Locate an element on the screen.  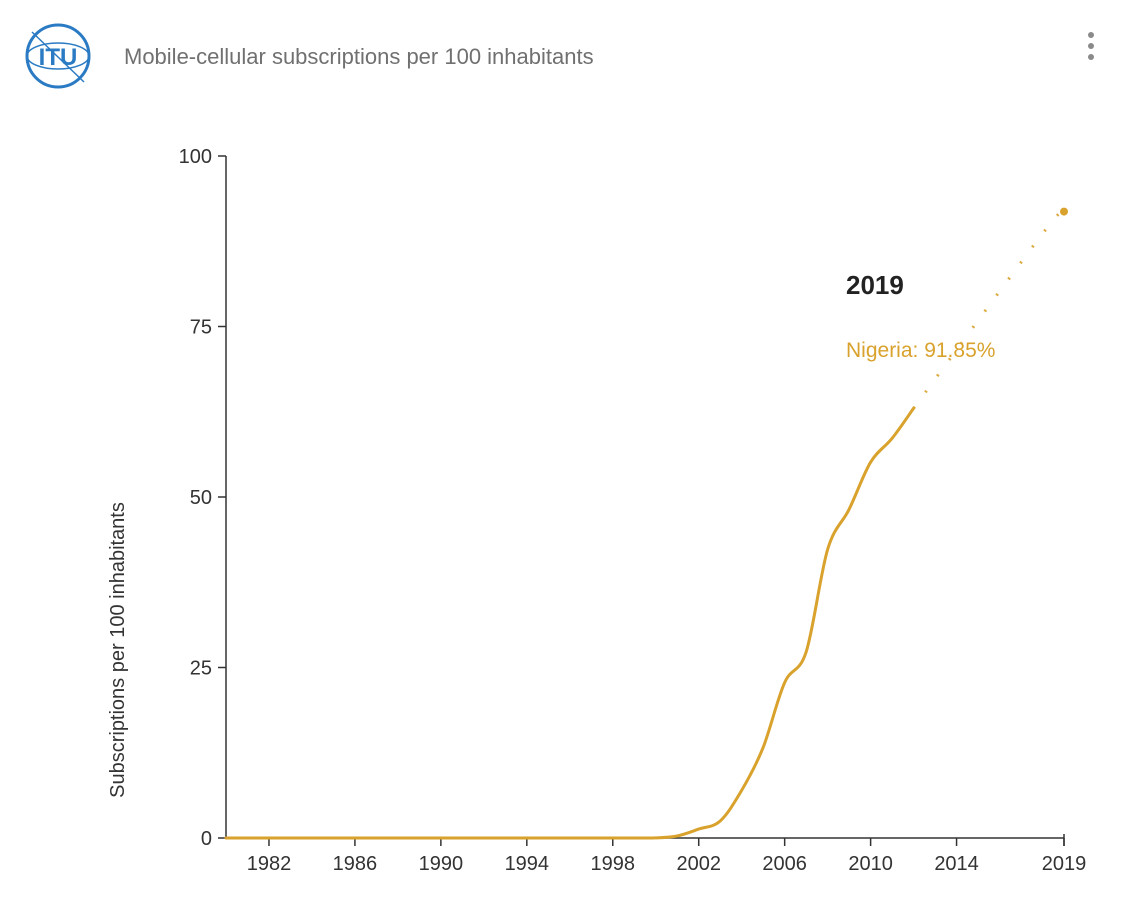
y-tick-label: 75 is located at coordinates (201, 328).